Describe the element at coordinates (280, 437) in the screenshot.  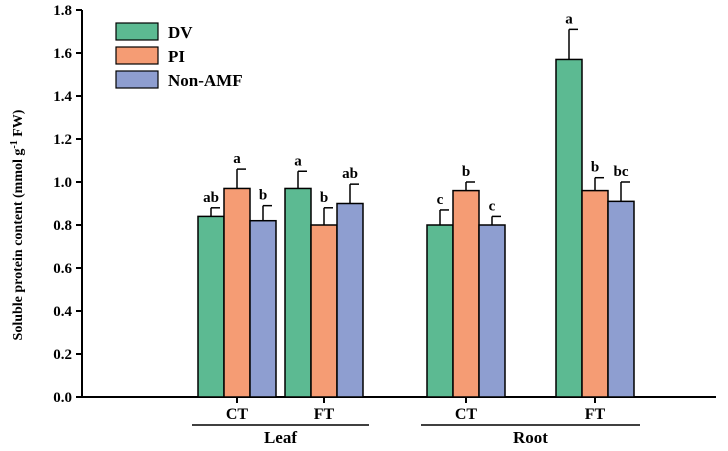
I see `group-label: Leaf` at that location.